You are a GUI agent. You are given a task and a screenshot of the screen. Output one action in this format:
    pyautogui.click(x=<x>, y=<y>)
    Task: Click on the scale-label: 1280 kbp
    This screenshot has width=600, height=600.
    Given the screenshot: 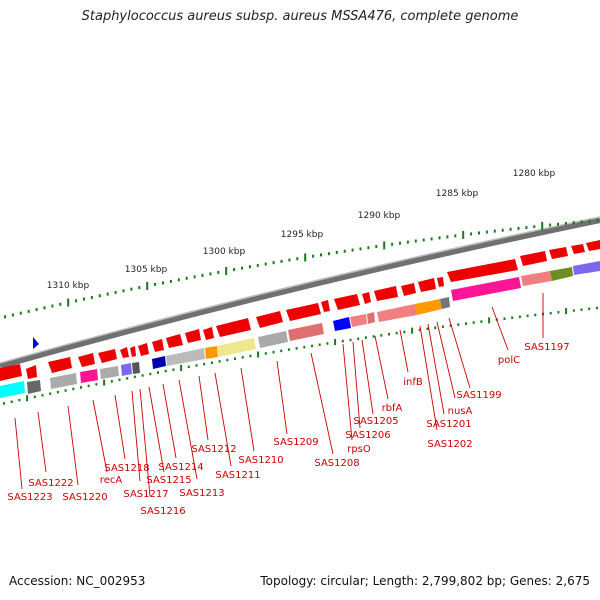 What is the action you would take?
    pyautogui.click(x=534, y=174)
    